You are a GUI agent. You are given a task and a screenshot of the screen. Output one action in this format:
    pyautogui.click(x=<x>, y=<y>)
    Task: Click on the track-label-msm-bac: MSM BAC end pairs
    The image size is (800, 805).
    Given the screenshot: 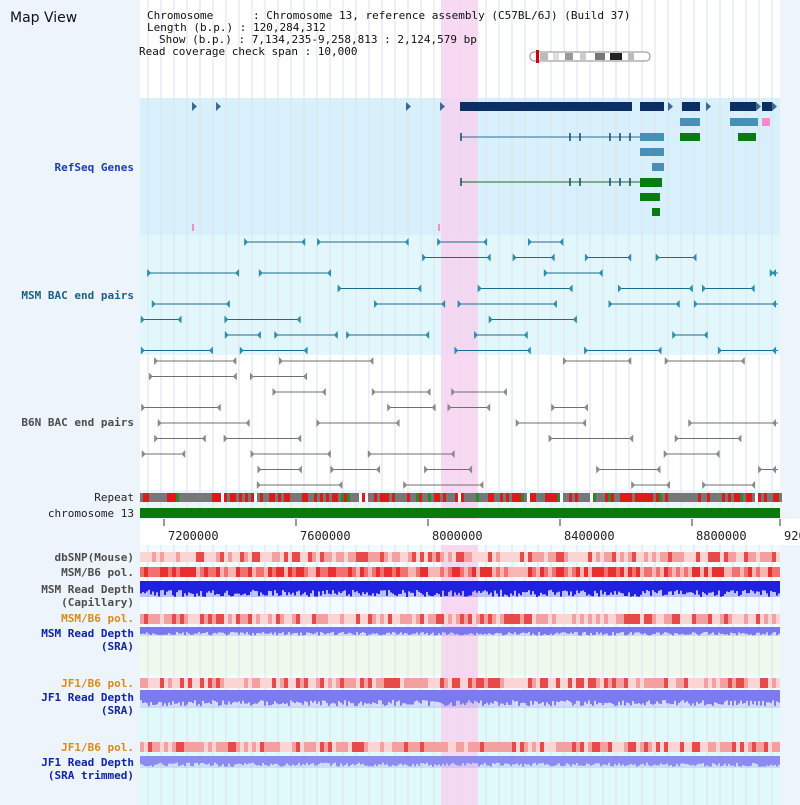 What is the action you would take?
    pyautogui.click(x=77, y=295)
    